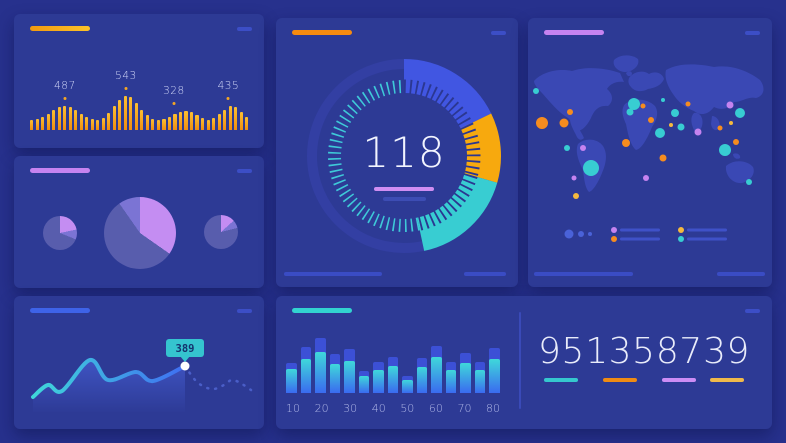  I want to click on frequency-bar-chart, so click(393, 364).